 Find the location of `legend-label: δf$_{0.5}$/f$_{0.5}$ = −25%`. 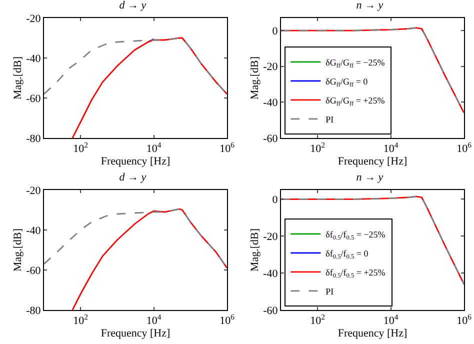

legend-label: δf$_{0.5}$/f$_{0.5}$ = −25% is located at coordinates (356, 235).